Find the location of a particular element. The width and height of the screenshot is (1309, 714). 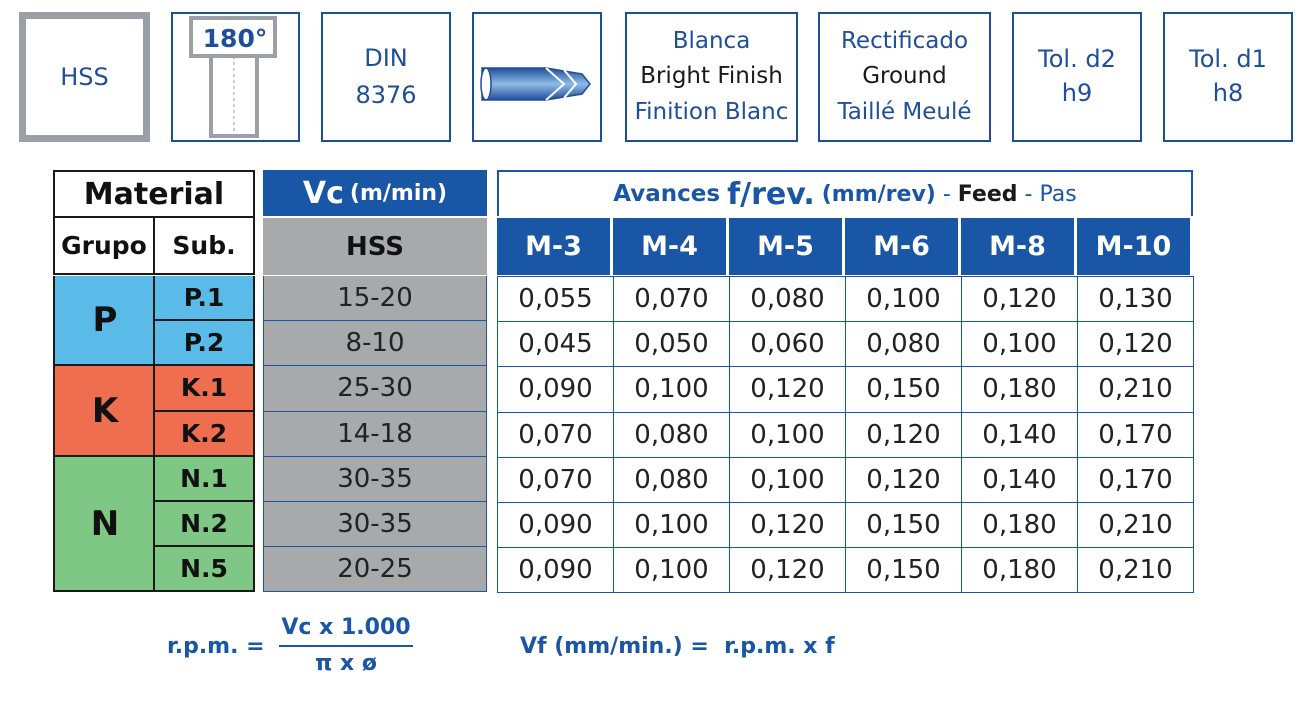

feed-header-unit: (mm/rev) is located at coordinates (878, 194).